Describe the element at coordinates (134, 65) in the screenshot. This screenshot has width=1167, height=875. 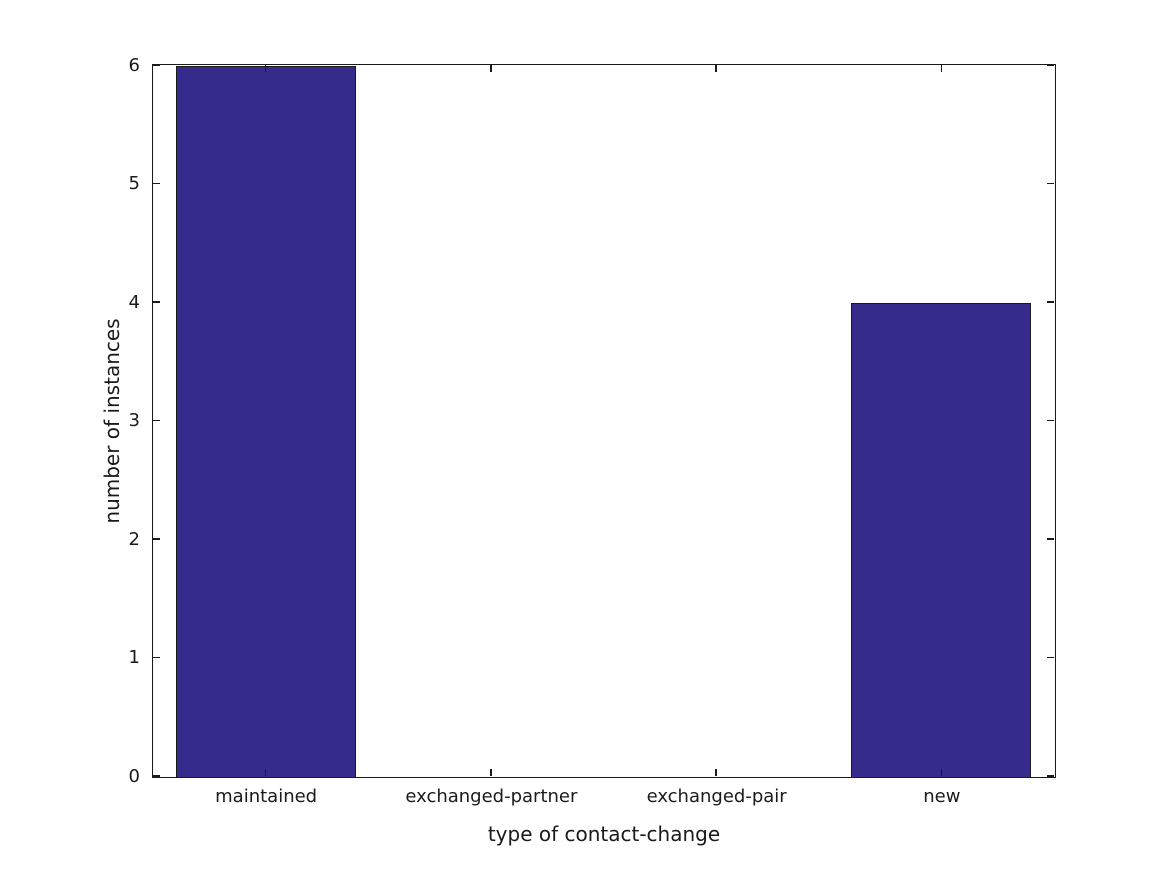
I see `y-tick-label: 6` at that location.